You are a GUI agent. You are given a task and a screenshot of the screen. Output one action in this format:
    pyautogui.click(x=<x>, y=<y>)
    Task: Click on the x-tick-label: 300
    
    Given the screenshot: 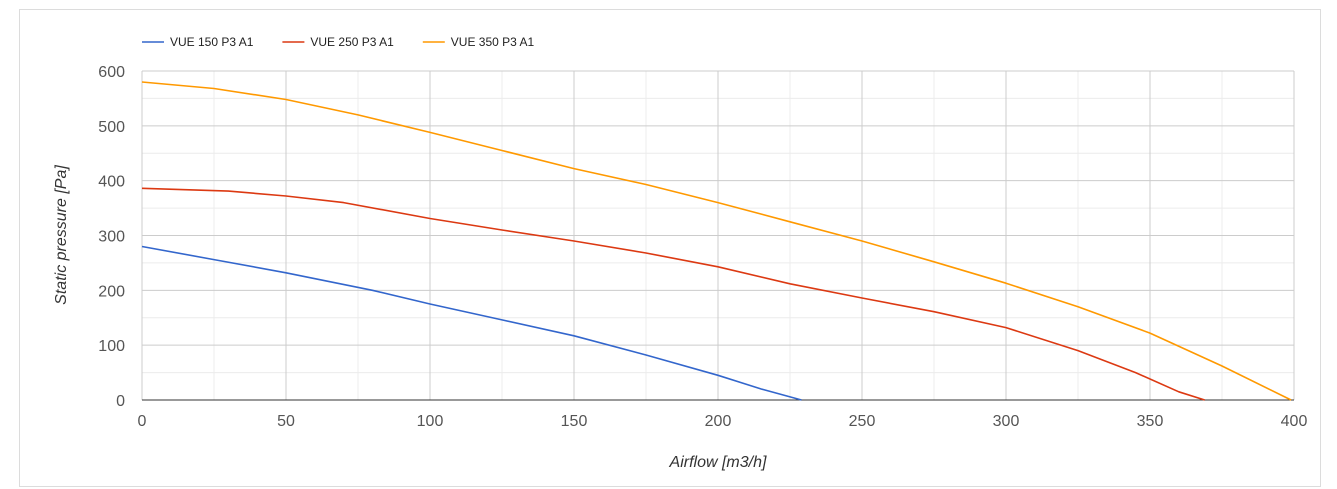 What is the action you would take?
    pyautogui.click(x=1006, y=421)
    